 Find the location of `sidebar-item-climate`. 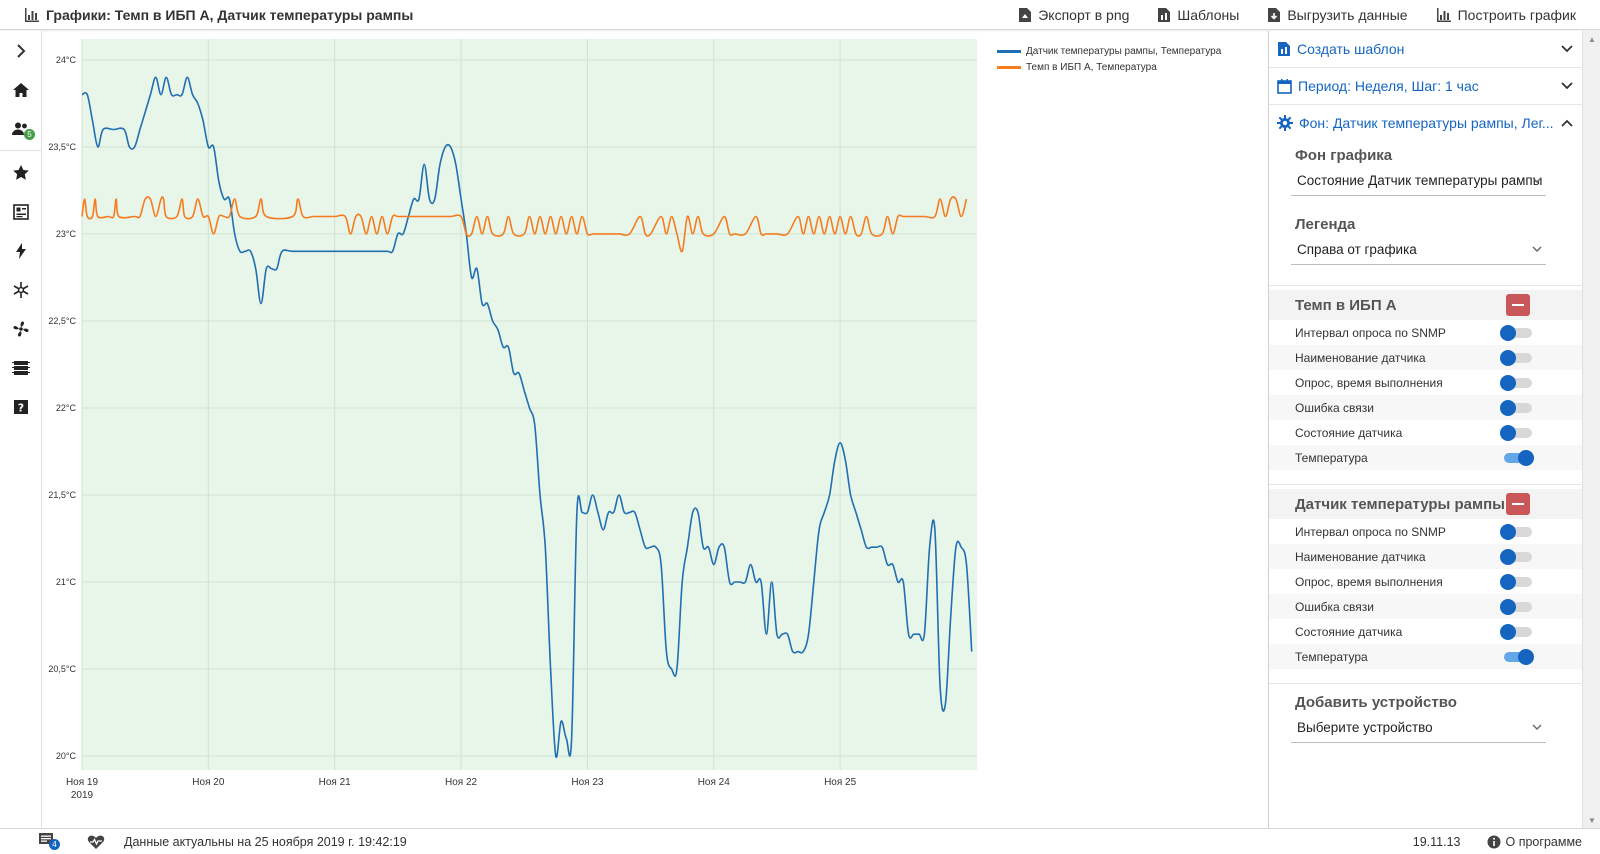

sidebar-item-climate is located at coordinates (21, 289).